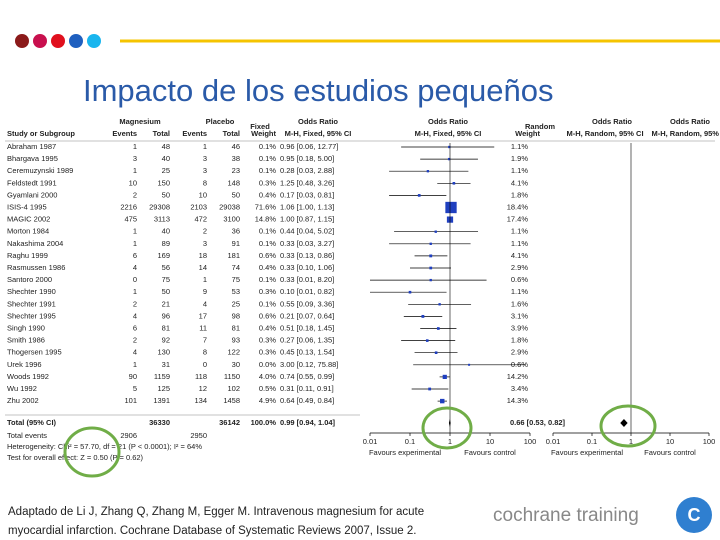 This screenshot has width=720, height=540. Describe the element at coordinates (518, 206) in the screenshot. I see `cell: 18.4%` at that location.